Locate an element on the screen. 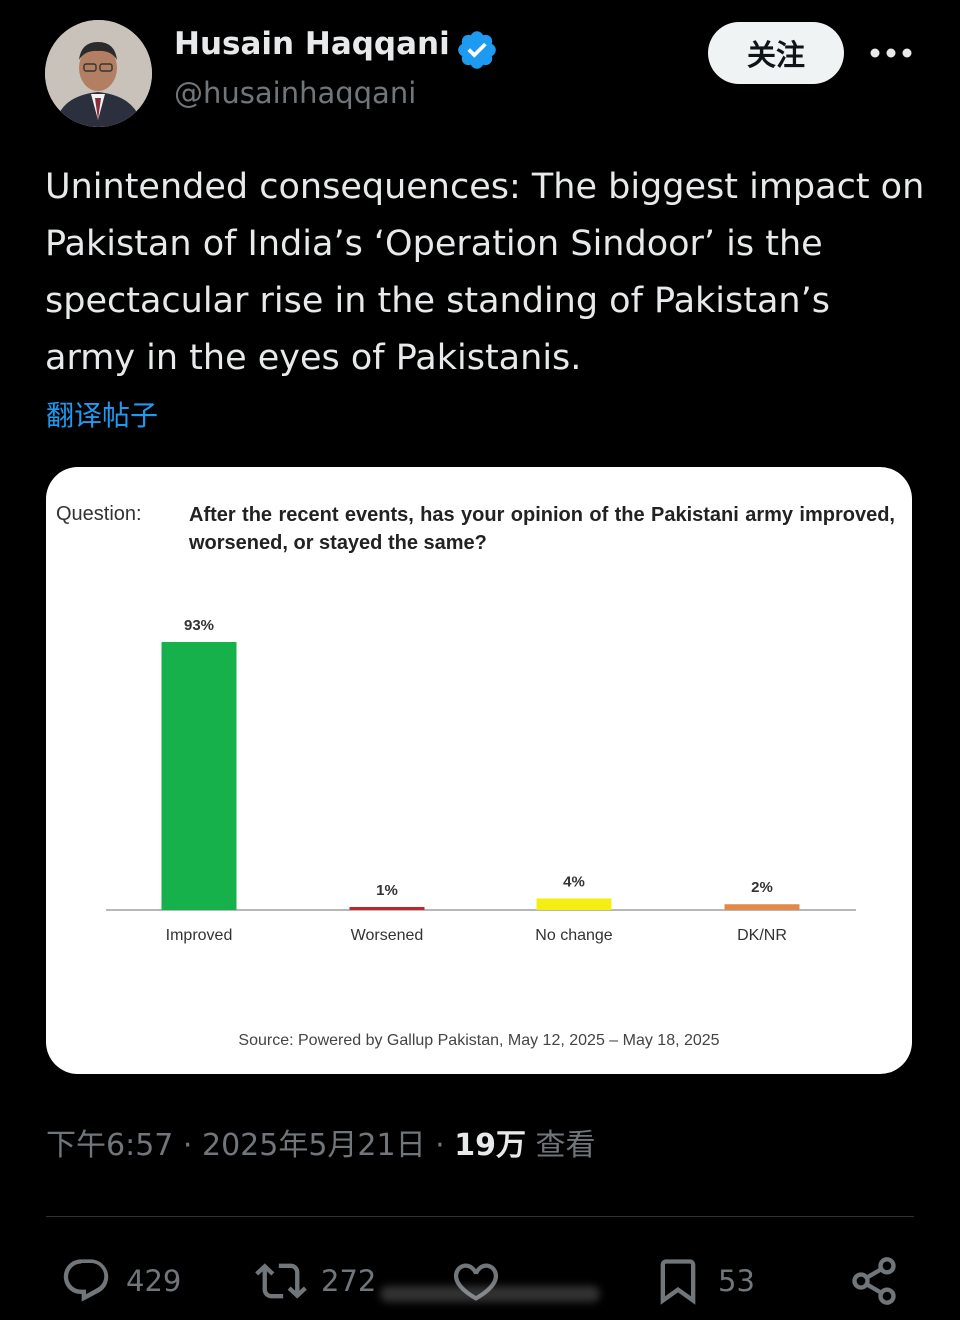  more-options-icon is located at coordinates (891, 53).